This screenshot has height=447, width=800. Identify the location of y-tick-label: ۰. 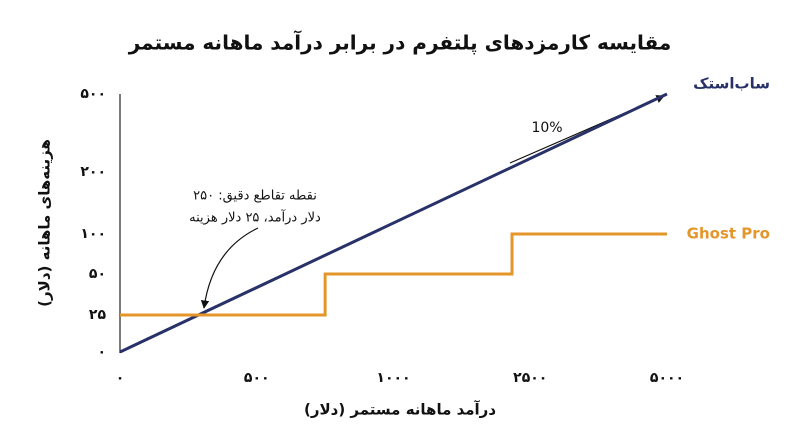
(101, 352).